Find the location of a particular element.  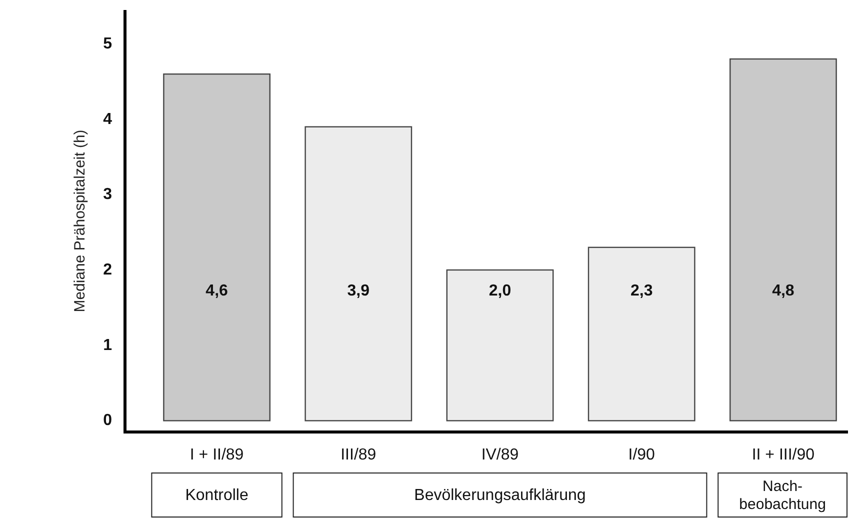

y-tick-label: 1 is located at coordinates (107, 345).